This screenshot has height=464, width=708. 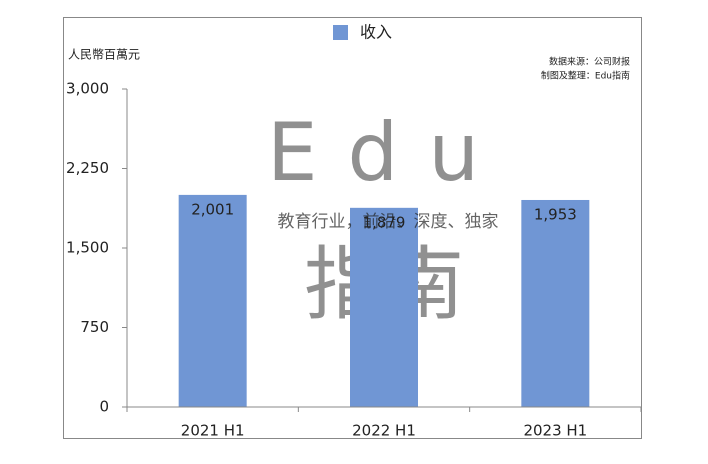 What do you see at coordinates (87, 168) in the screenshot?
I see `y-tick-label: 2,250` at bounding box center [87, 168].